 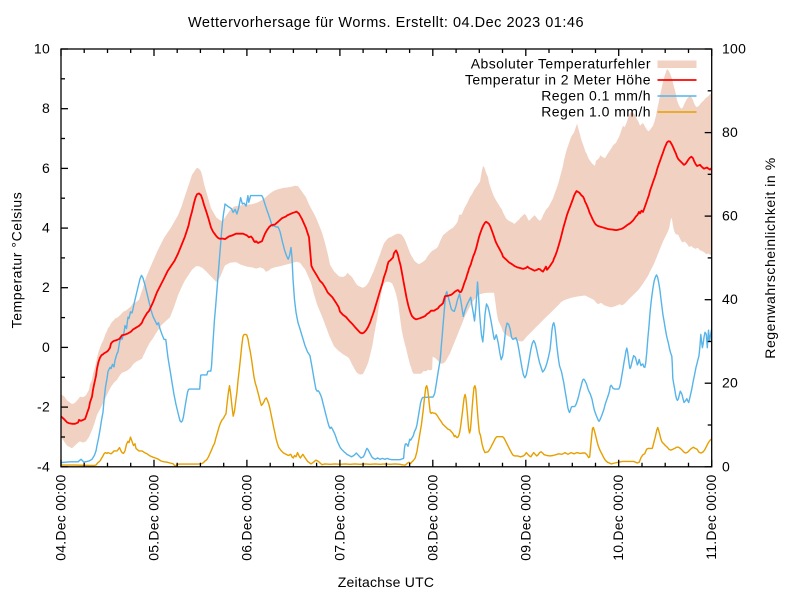 What do you see at coordinates (730, 132) in the screenshot?
I see `svg-text: 80` at bounding box center [730, 132].